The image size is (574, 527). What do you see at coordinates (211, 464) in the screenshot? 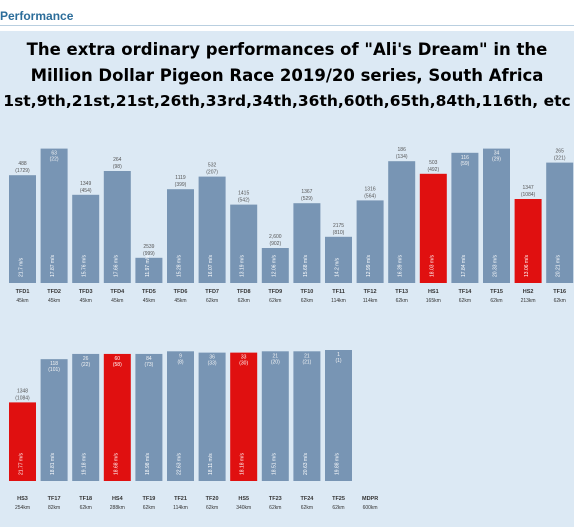
I see `bar-speed-label: 18.11 m/s` at bounding box center [211, 464].